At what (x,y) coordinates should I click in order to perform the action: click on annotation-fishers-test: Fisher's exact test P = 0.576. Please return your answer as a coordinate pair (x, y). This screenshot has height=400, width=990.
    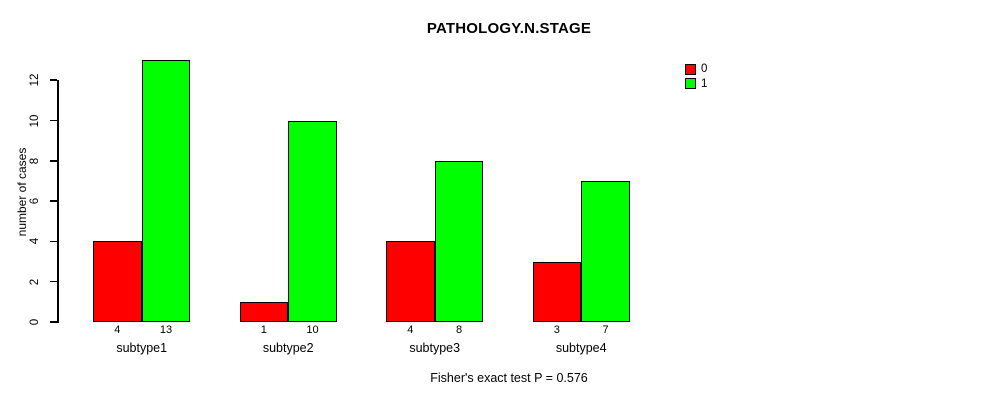
    Looking at the image, I should click on (509, 378).